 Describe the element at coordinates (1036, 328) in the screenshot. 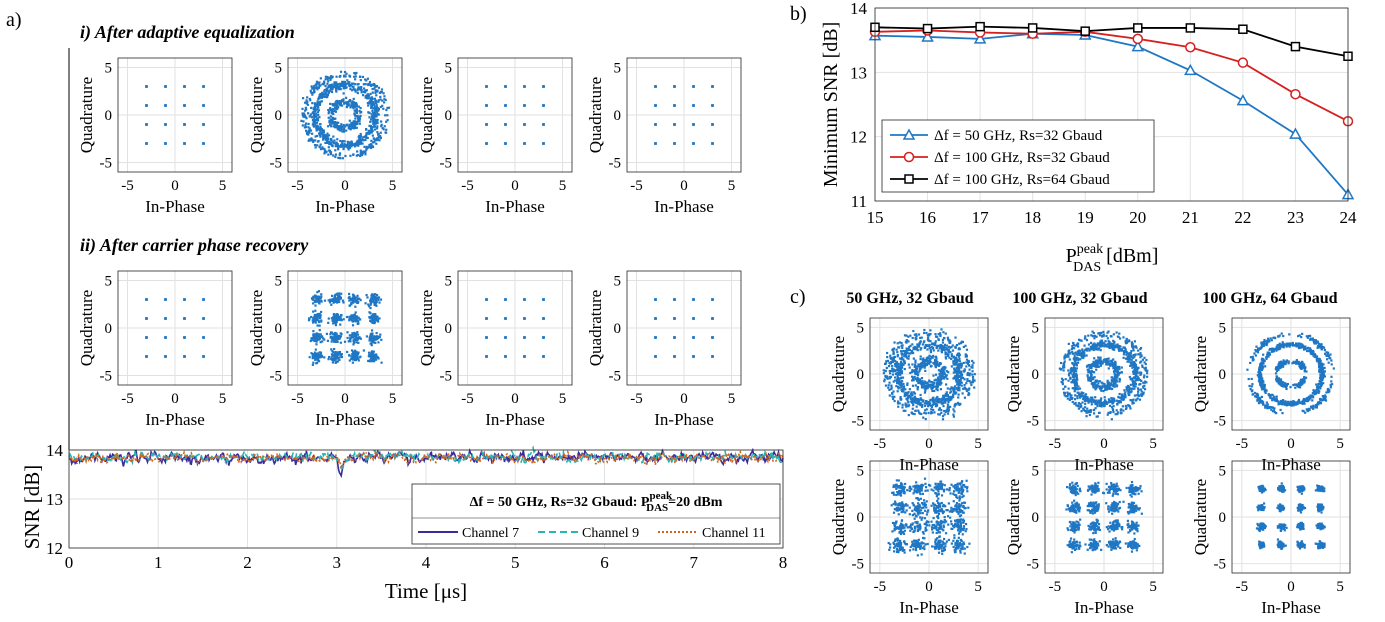

I see `y-tick-label: 5` at that location.